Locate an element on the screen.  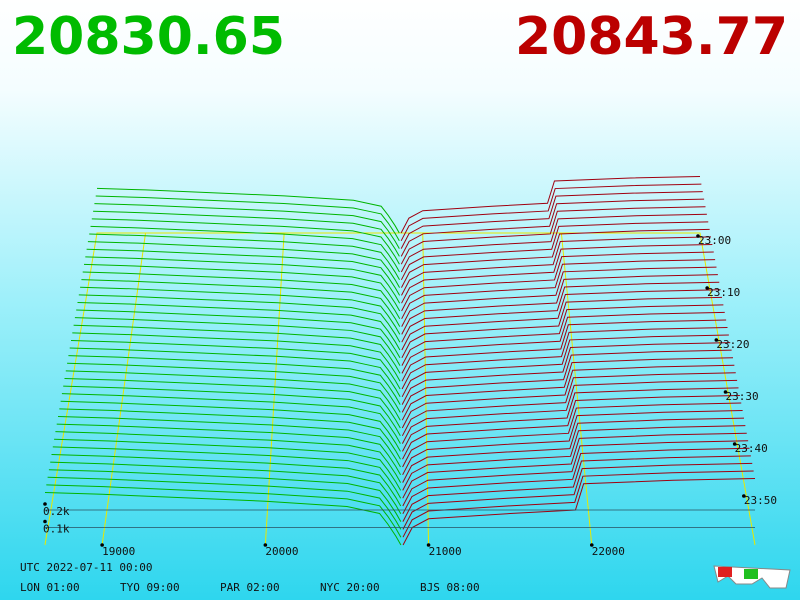
time-tick-label: 23:00 is located at coordinates (714, 240).